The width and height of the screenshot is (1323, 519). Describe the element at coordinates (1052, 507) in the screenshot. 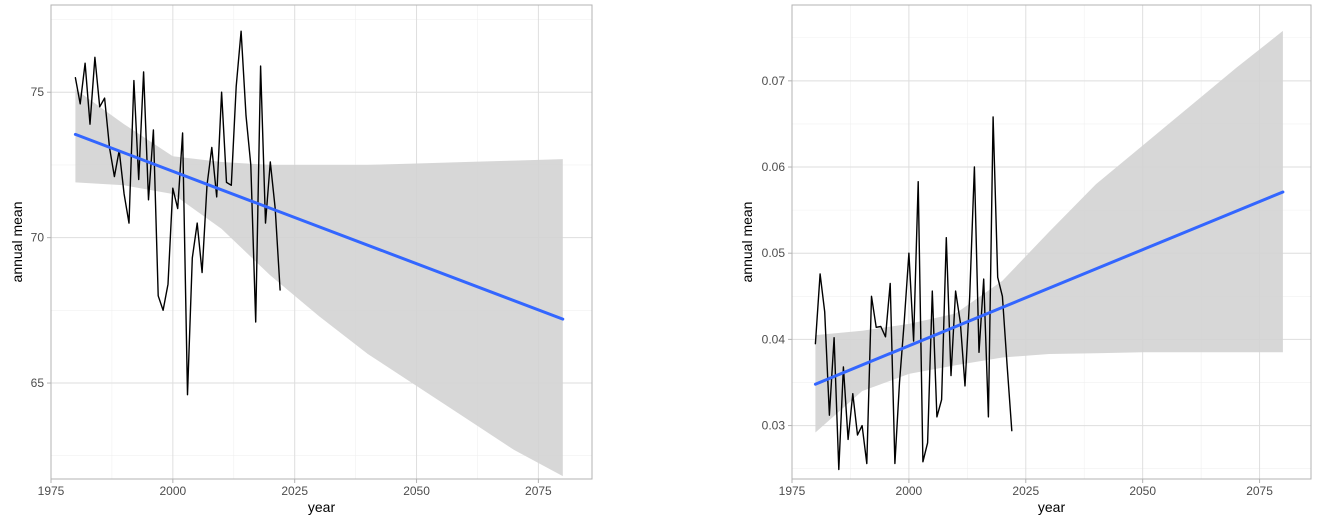

I see `chart-2-x-axis-title: year` at that location.